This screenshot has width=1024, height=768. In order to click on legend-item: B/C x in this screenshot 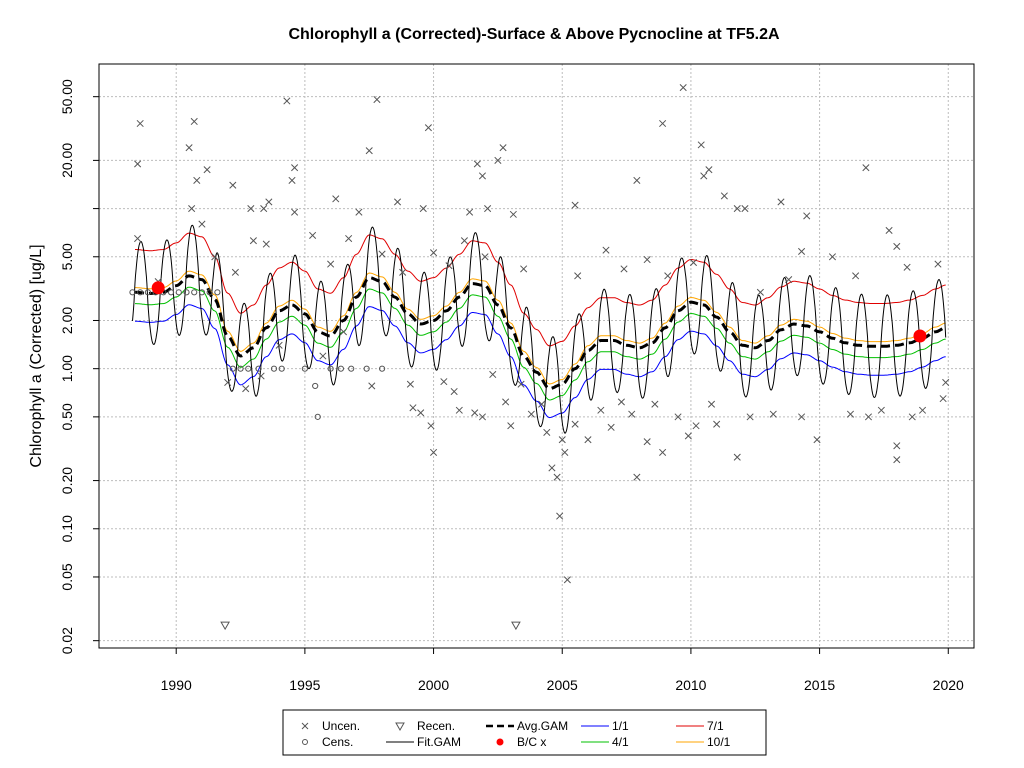, I will do `click(521, 742)`.